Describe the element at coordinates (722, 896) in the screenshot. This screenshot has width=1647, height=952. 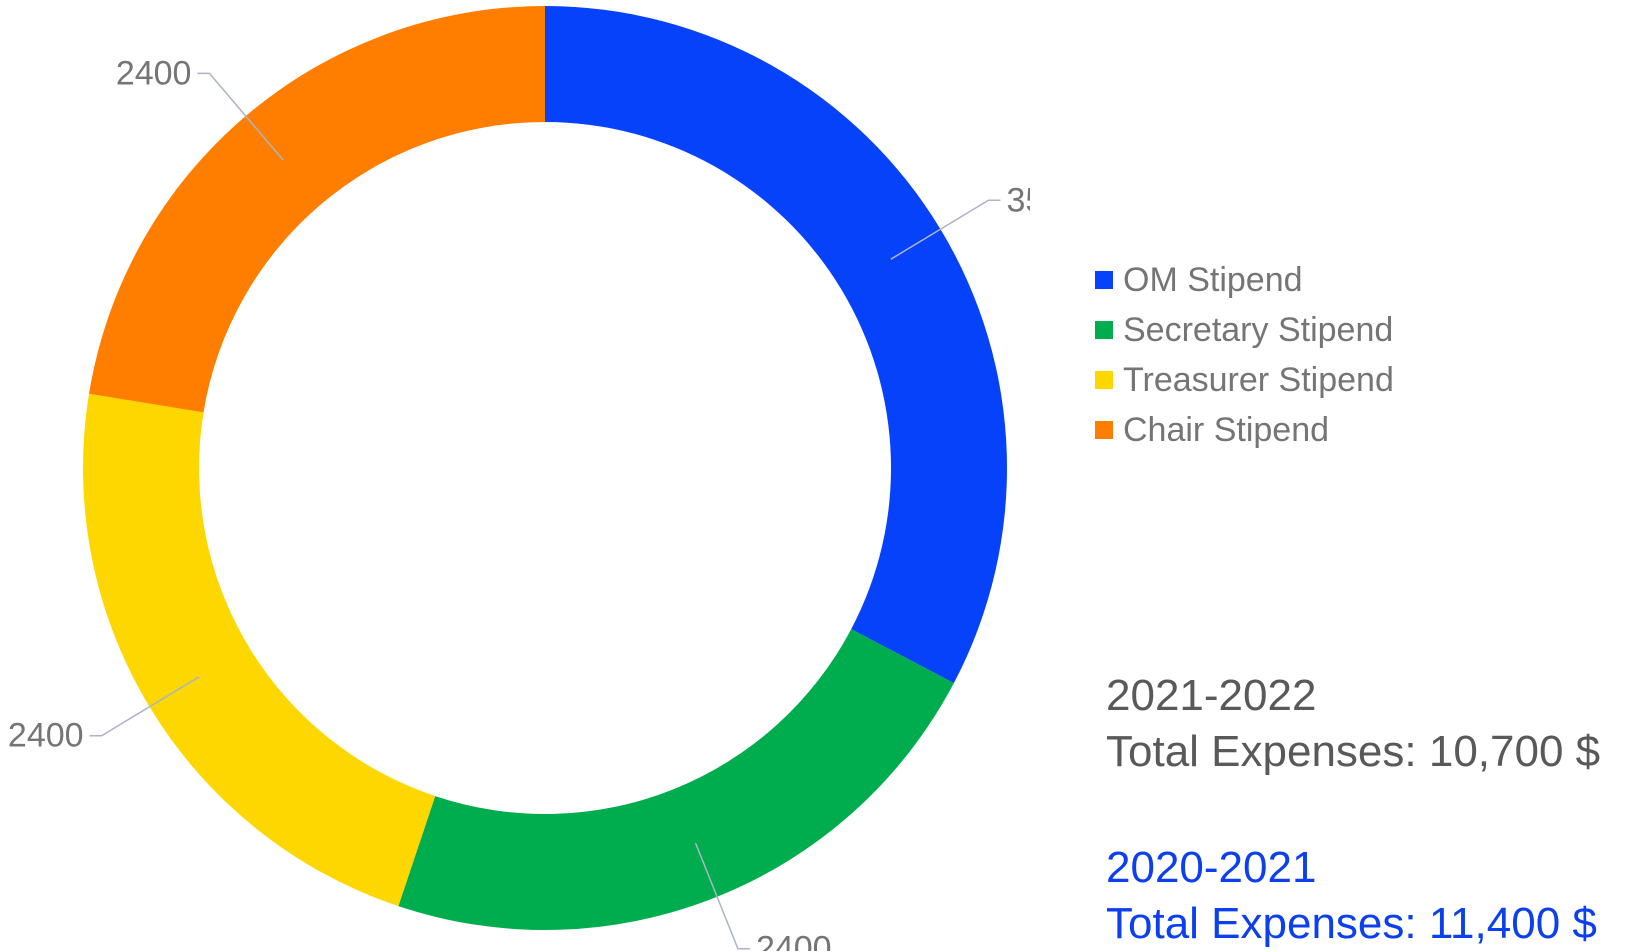
I see `leader-line-secretary-stipend` at that location.